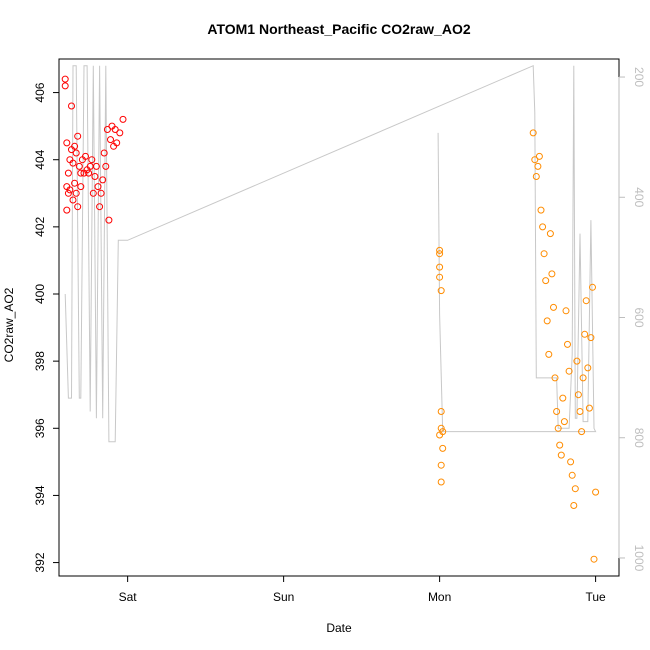  I want to click on y-axis-label: CO2raw_AO2, so click(9, 324).